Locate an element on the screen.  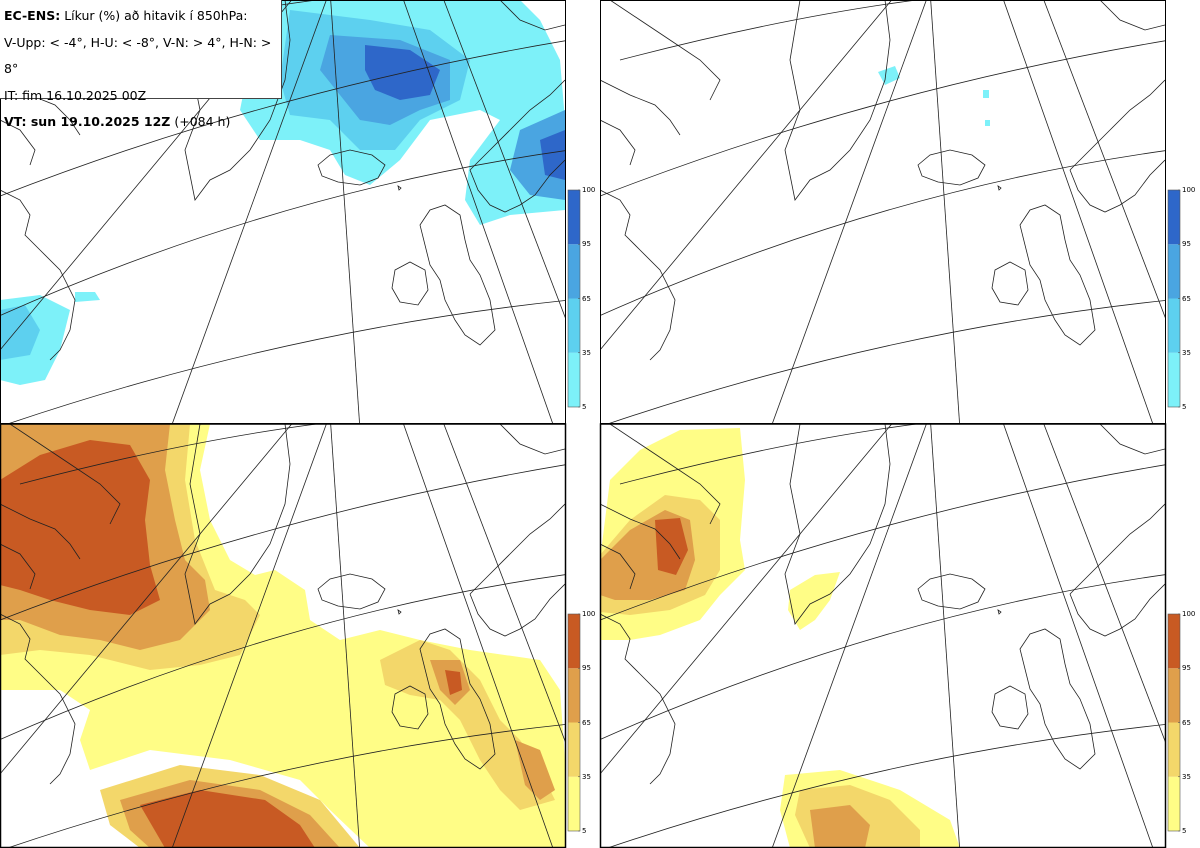
init-time: IT: fim 16.10.2025 00Z is located at coordinates (75, 95).